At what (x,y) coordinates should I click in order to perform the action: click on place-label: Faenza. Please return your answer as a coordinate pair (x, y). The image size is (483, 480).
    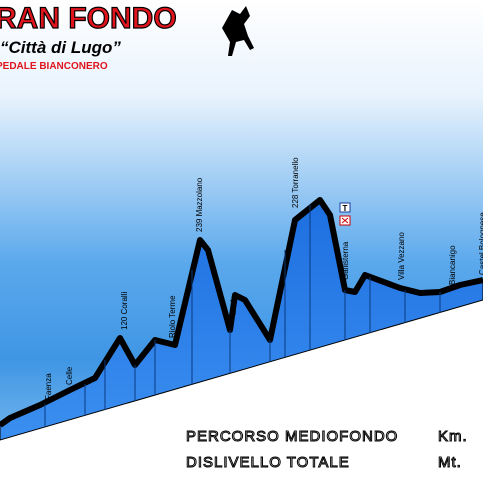
    Looking at the image, I should click on (48, 386).